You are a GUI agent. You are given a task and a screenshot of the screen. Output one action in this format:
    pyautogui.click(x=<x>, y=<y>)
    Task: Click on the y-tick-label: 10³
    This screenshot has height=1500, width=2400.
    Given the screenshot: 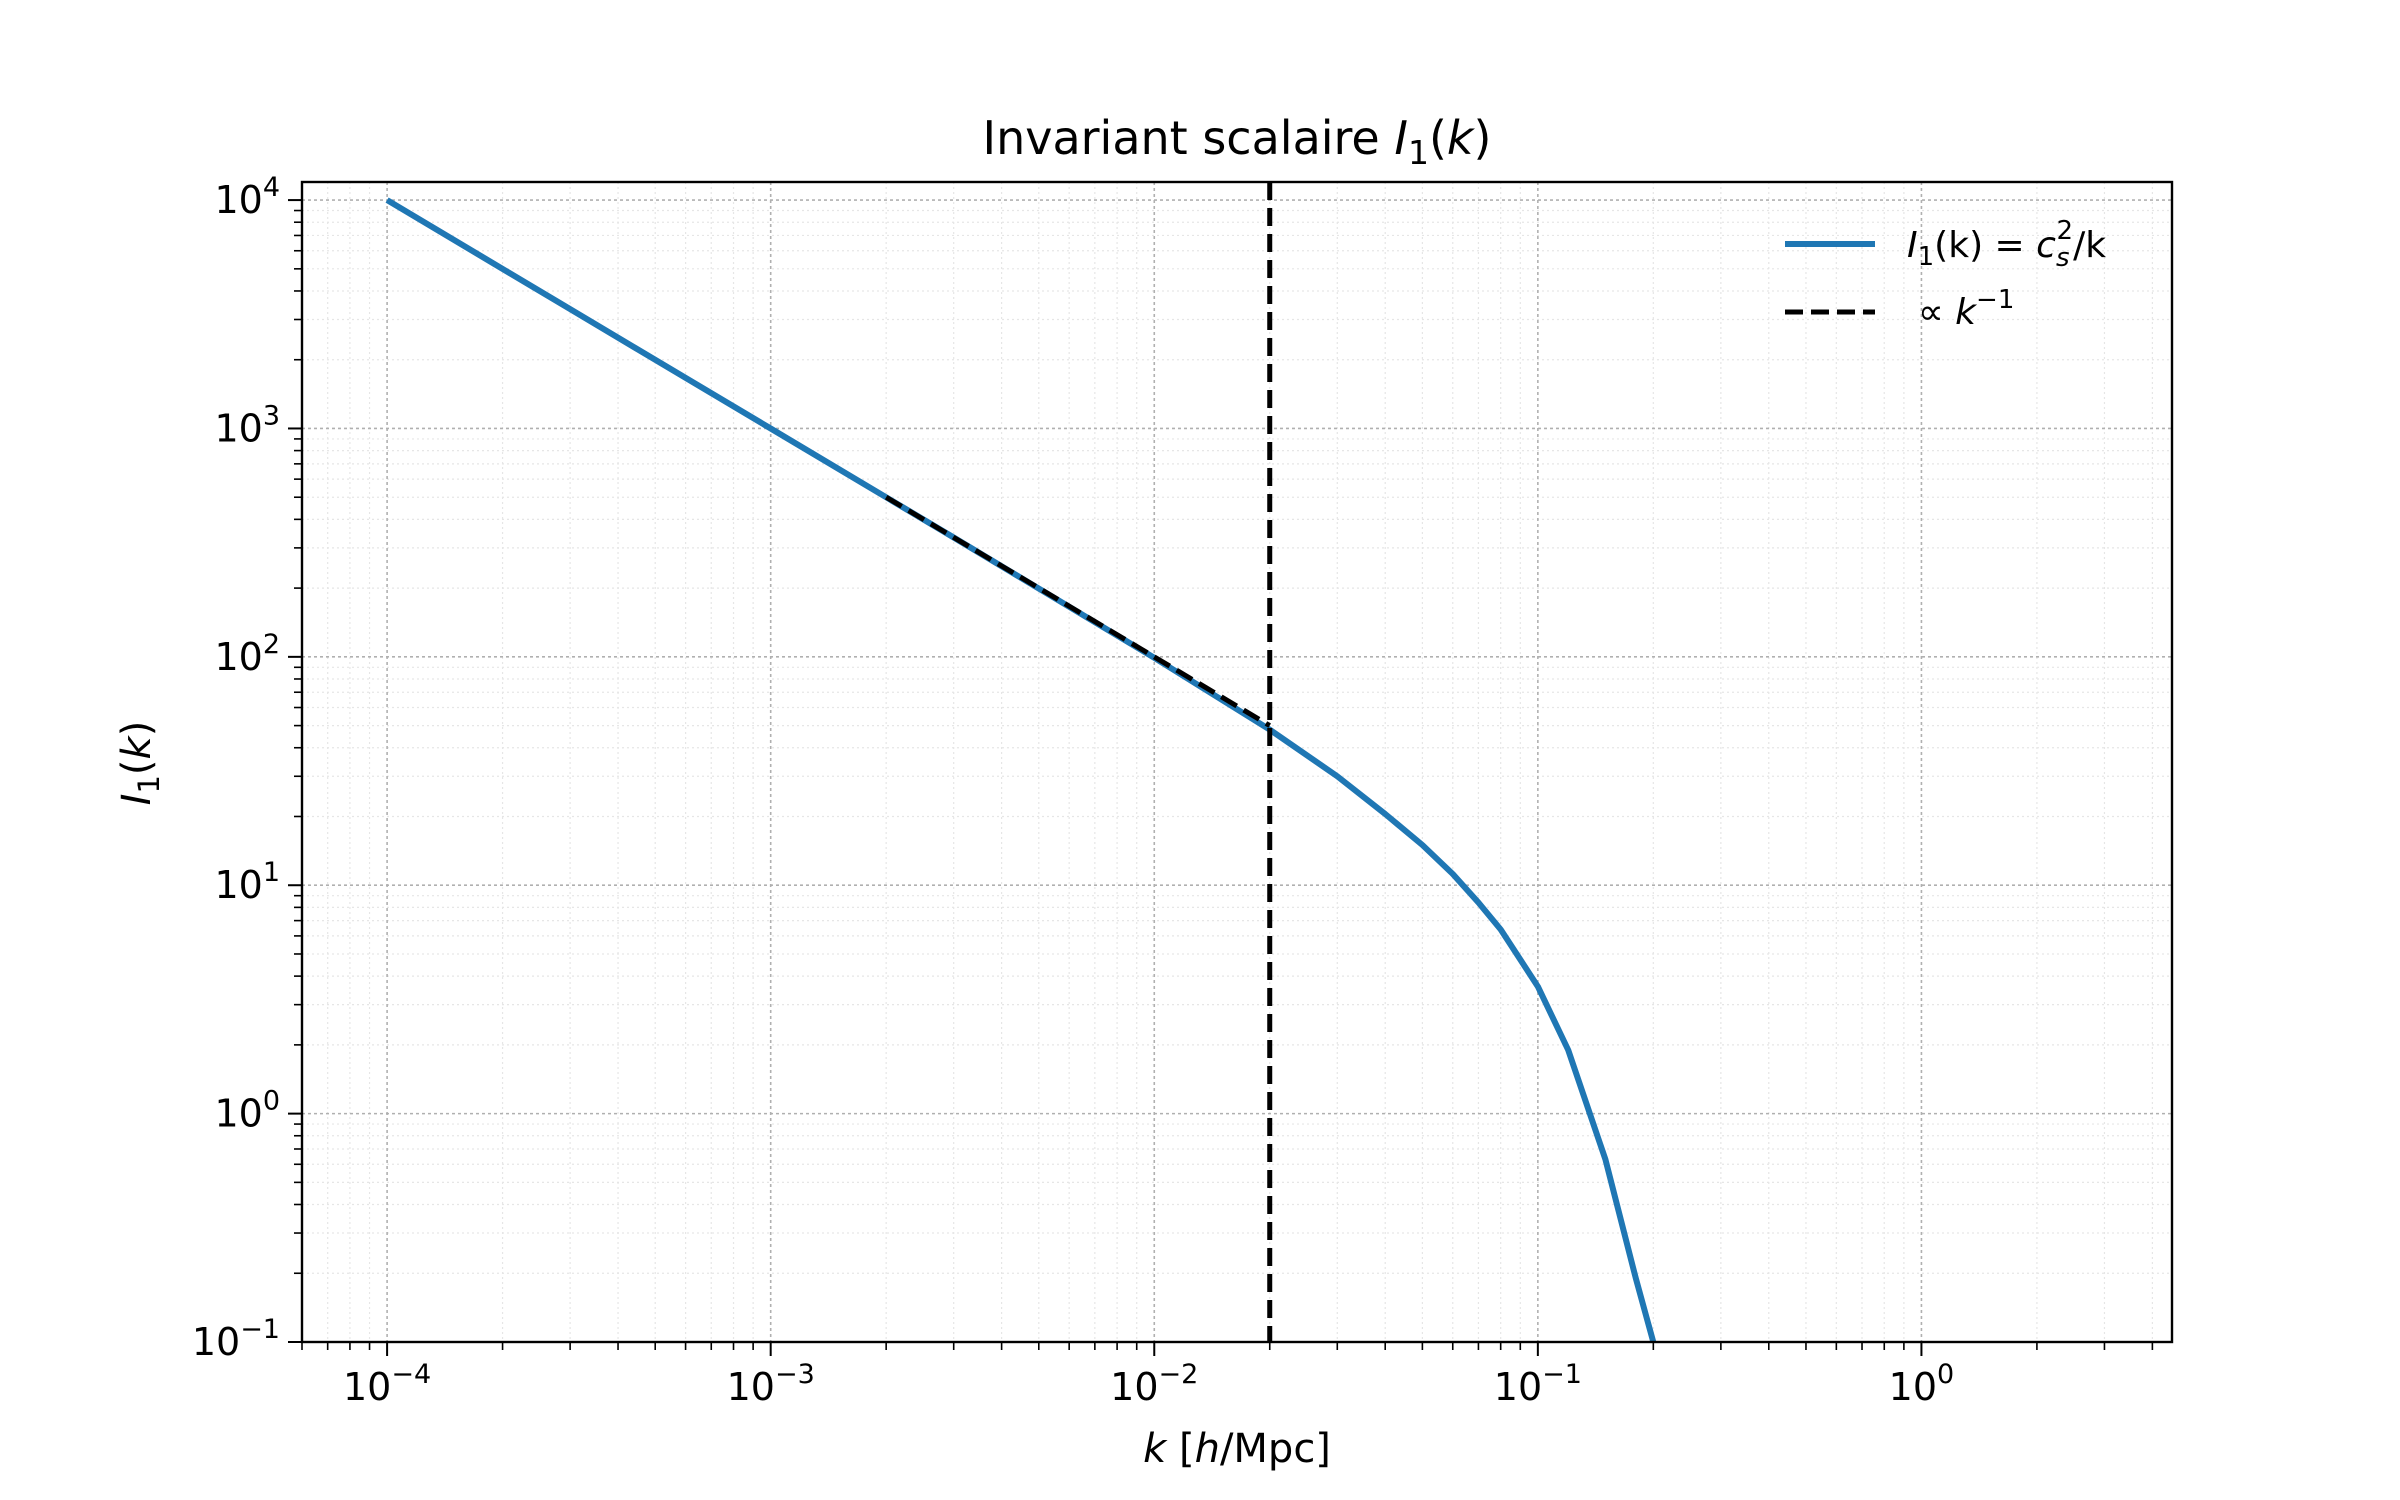 What is the action you would take?
    pyautogui.click(x=247, y=425)
    